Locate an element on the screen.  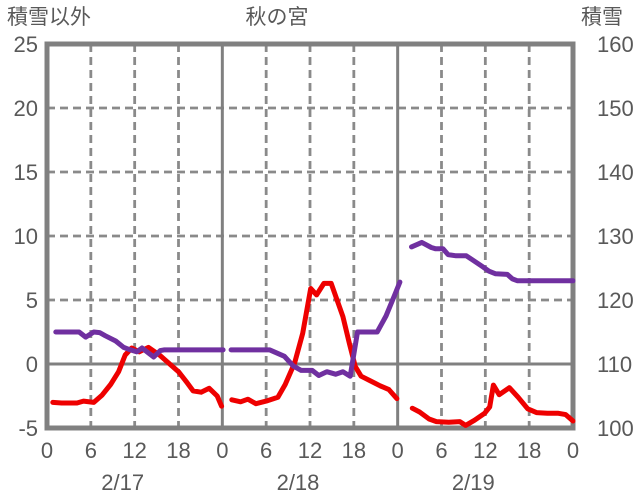
x-axis-date-label: 2/17 is located at coordinates (122, 482).